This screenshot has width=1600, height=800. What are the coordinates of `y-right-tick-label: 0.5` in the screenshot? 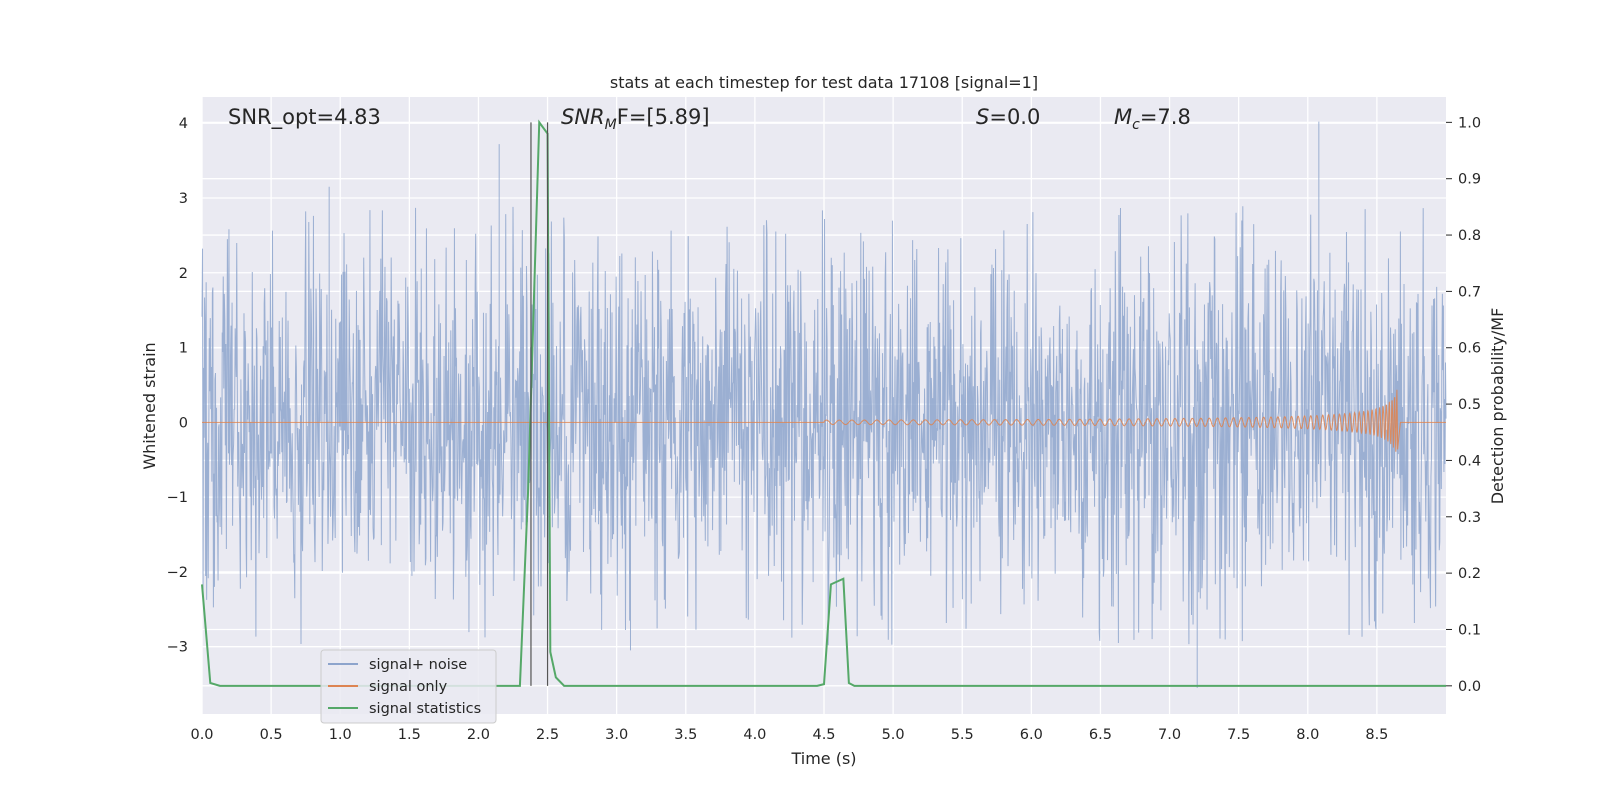 It's located at (1469, 405).